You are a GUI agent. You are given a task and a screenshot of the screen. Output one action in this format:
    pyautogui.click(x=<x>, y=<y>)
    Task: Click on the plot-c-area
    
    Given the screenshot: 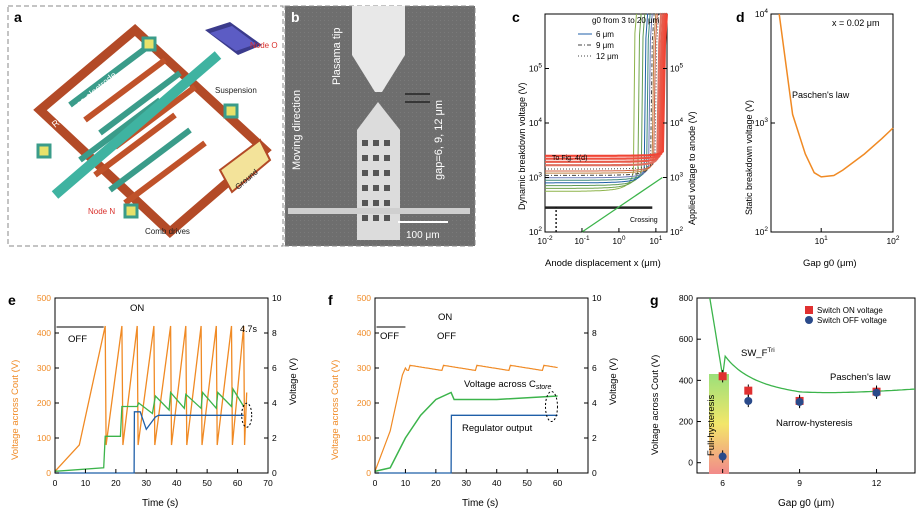 What is the action you would take?
    pyautogui.click(x=606, y=122)
    